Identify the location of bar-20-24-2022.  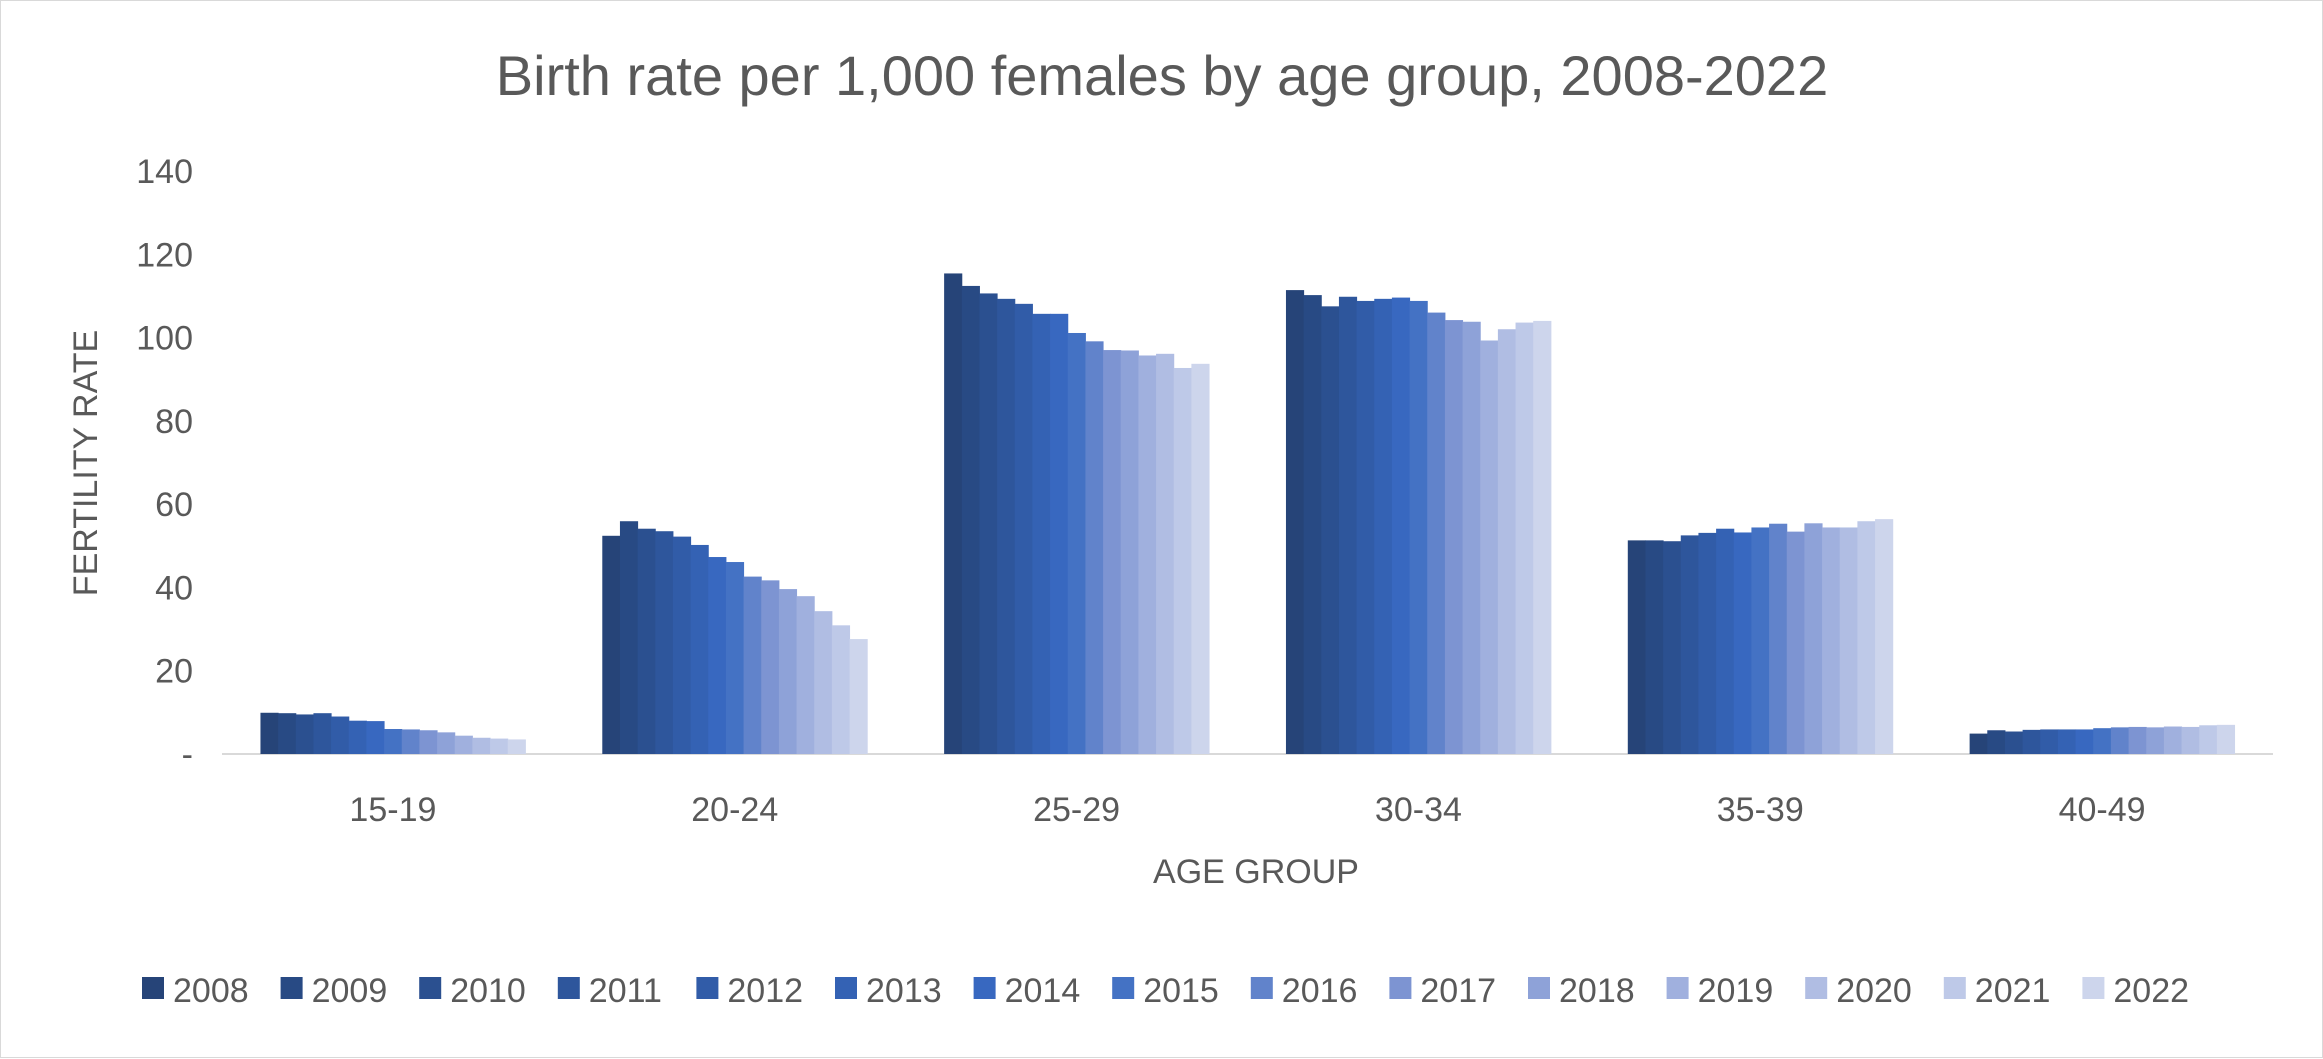
(858, 696).